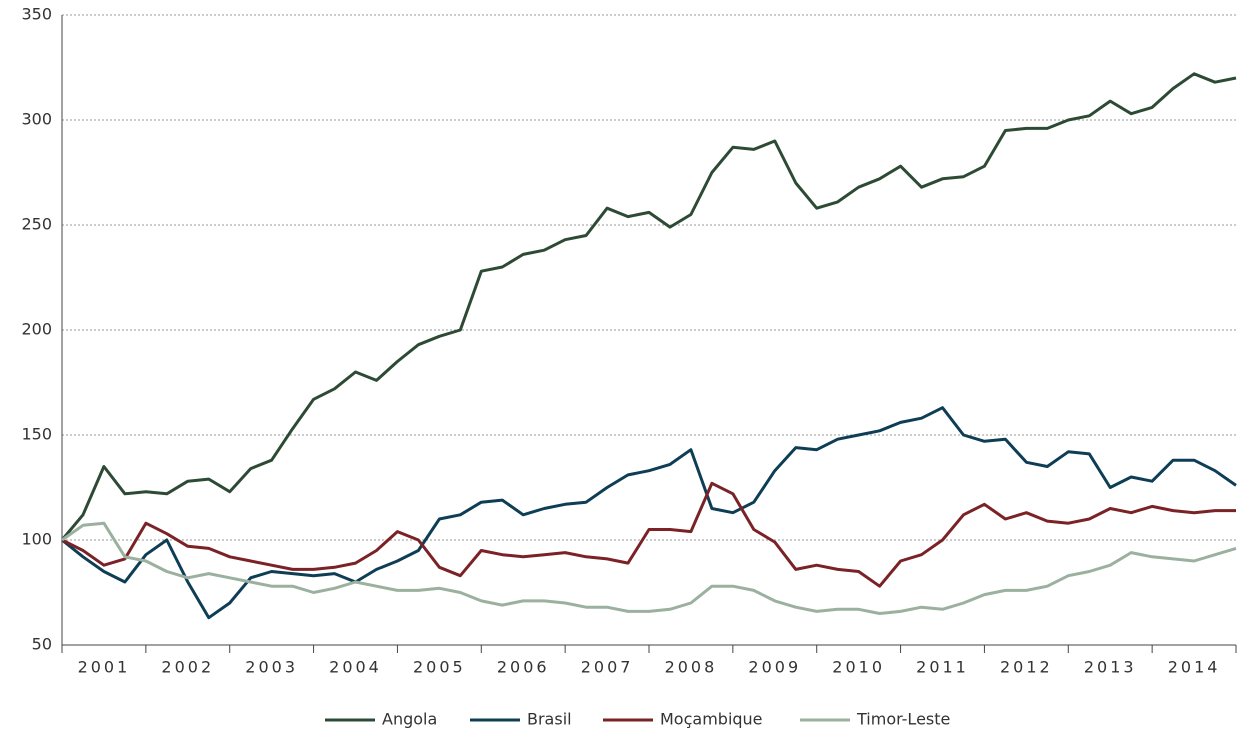 The height and width of the screenshot is (733, 1240). I want to click on legend-label: Moçambique, so click(711, 719).